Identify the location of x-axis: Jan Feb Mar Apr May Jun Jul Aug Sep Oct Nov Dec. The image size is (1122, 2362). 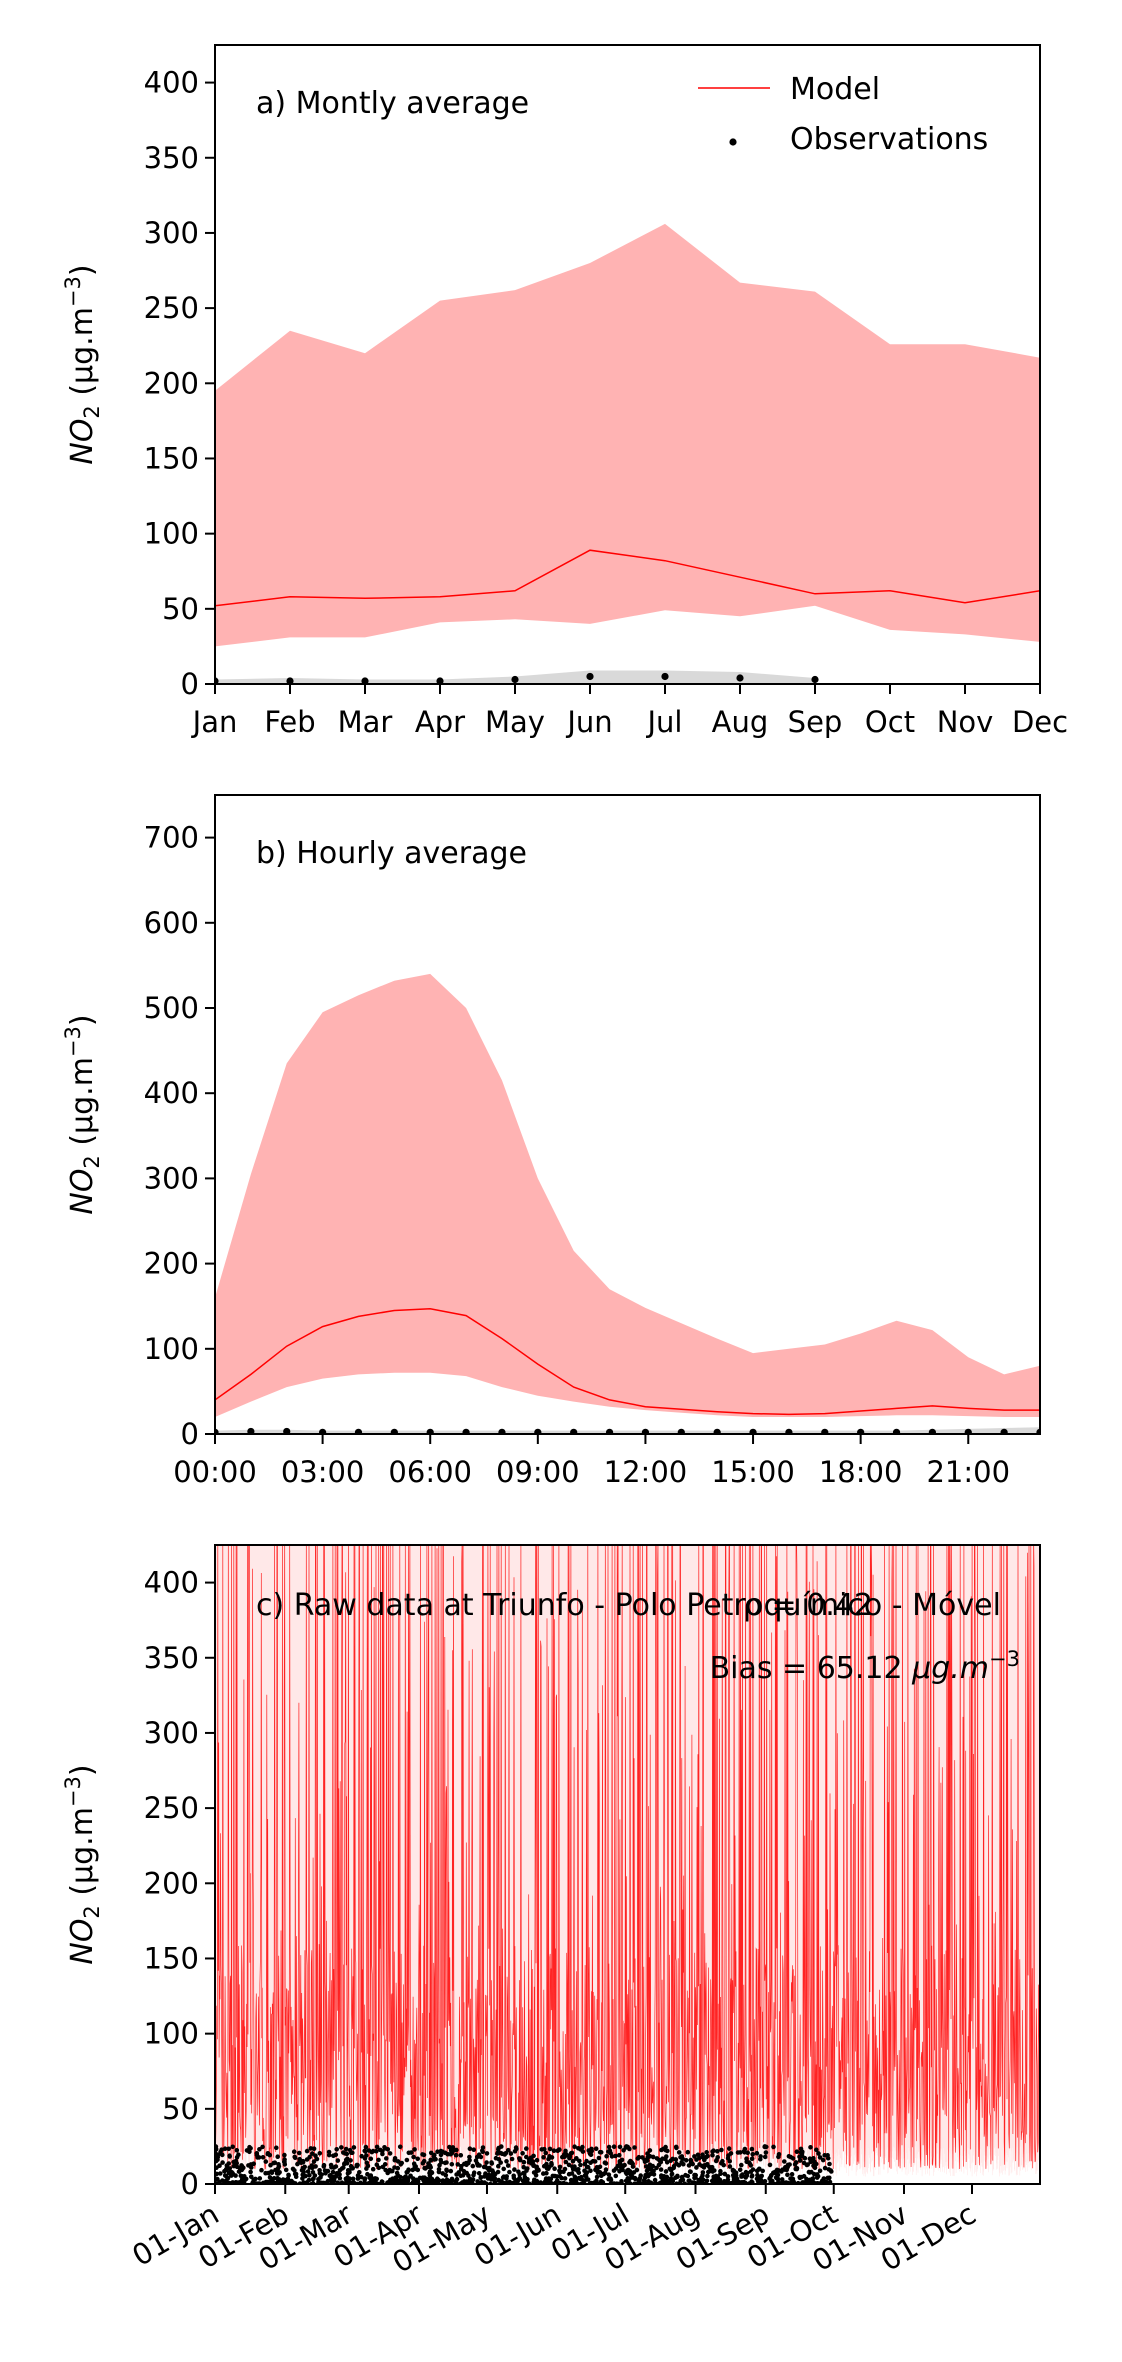
(629, 711).